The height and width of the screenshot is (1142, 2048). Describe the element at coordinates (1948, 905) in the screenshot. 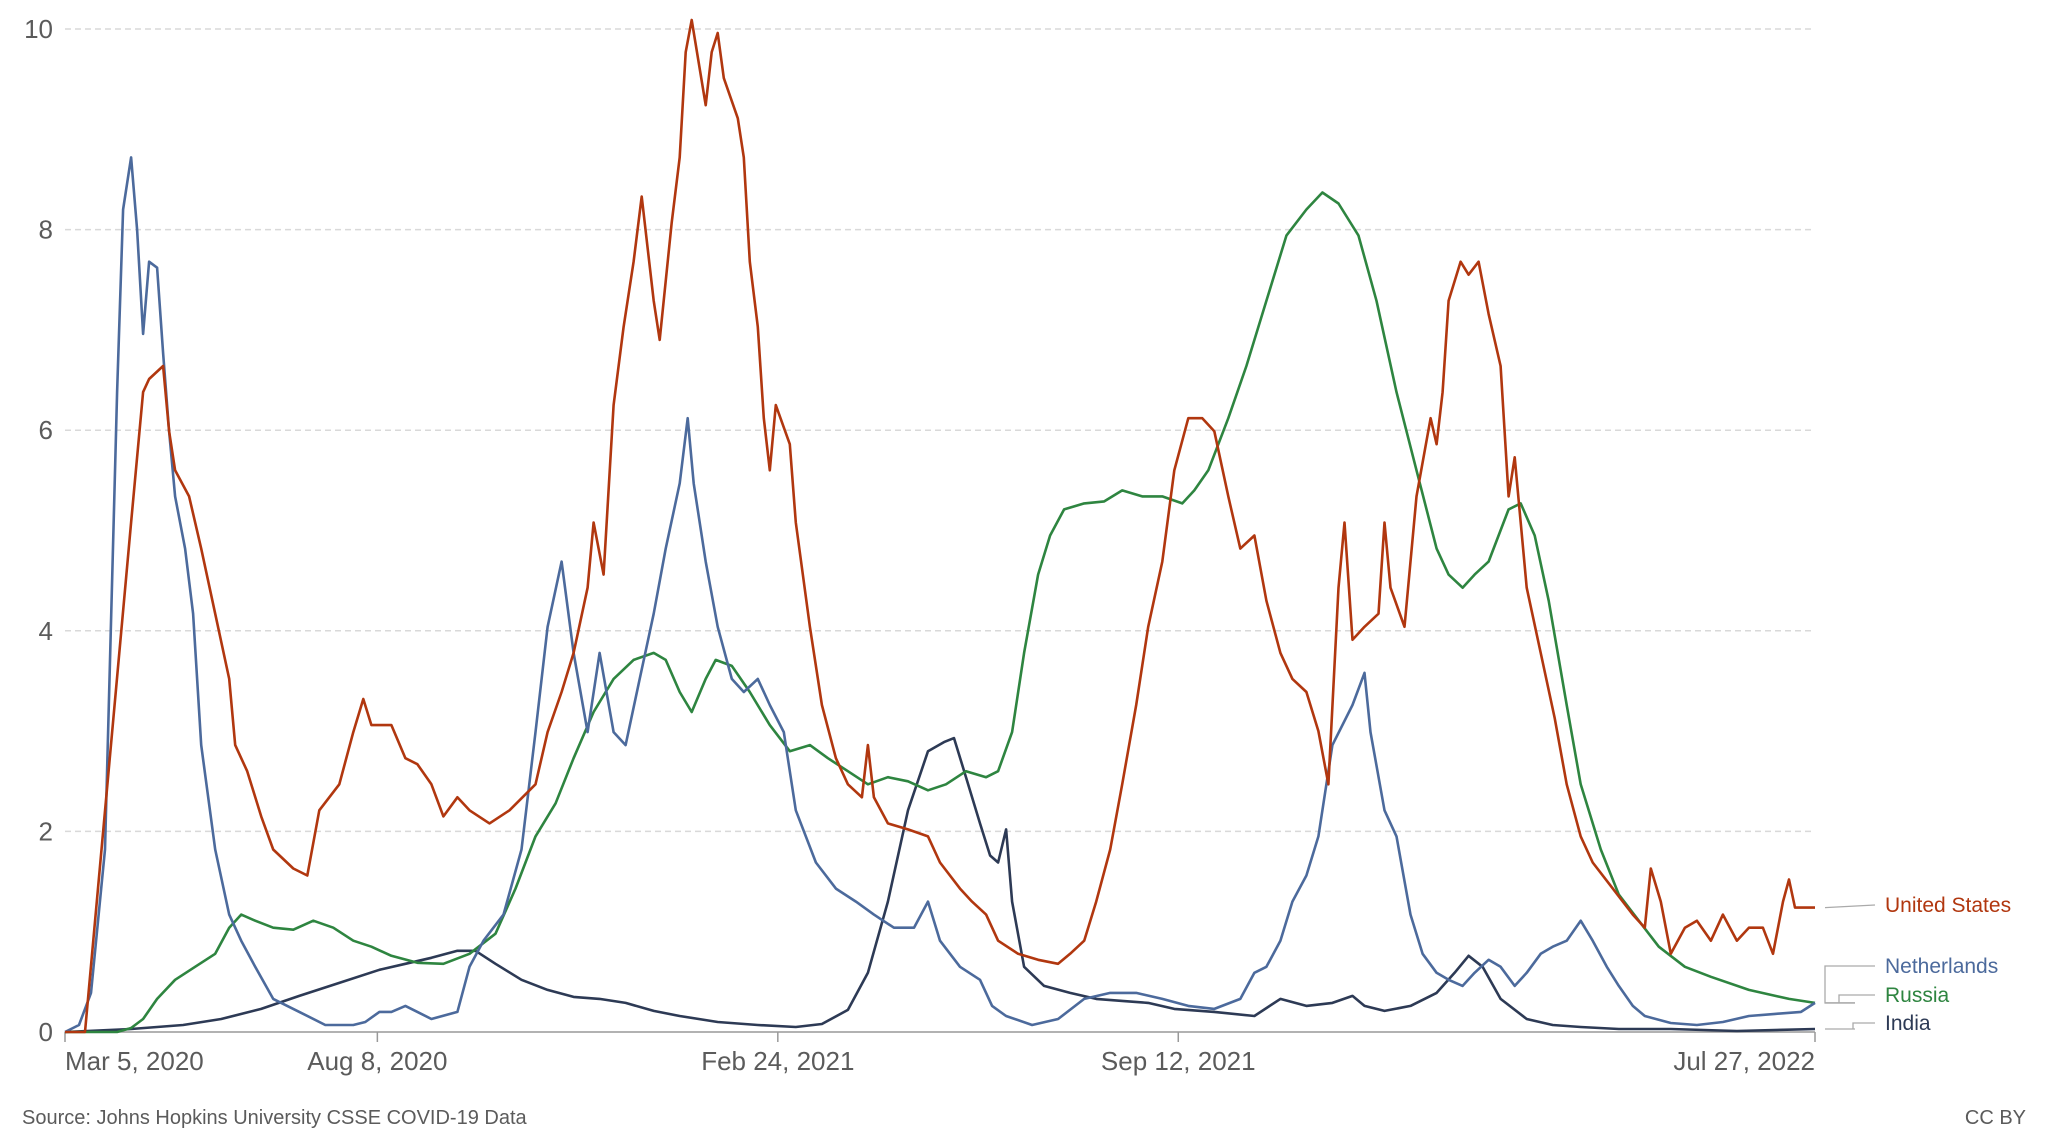

I see `series-label: United States` at that location.